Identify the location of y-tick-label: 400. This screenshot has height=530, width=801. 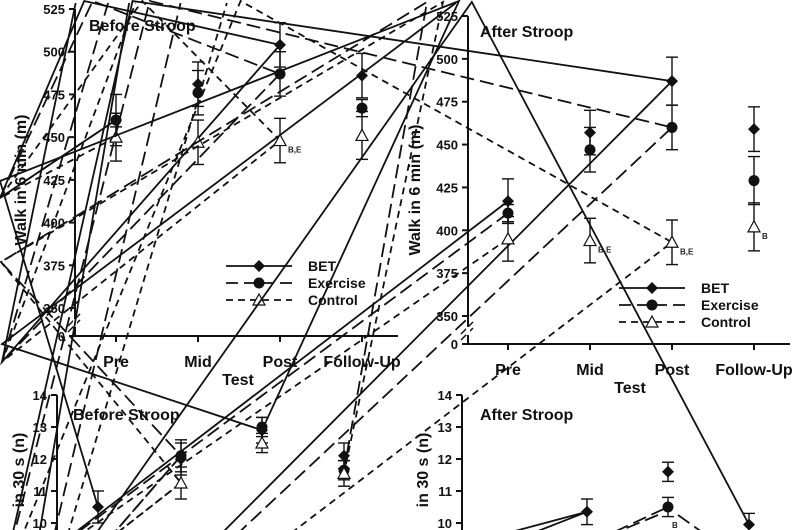
(447, 230).